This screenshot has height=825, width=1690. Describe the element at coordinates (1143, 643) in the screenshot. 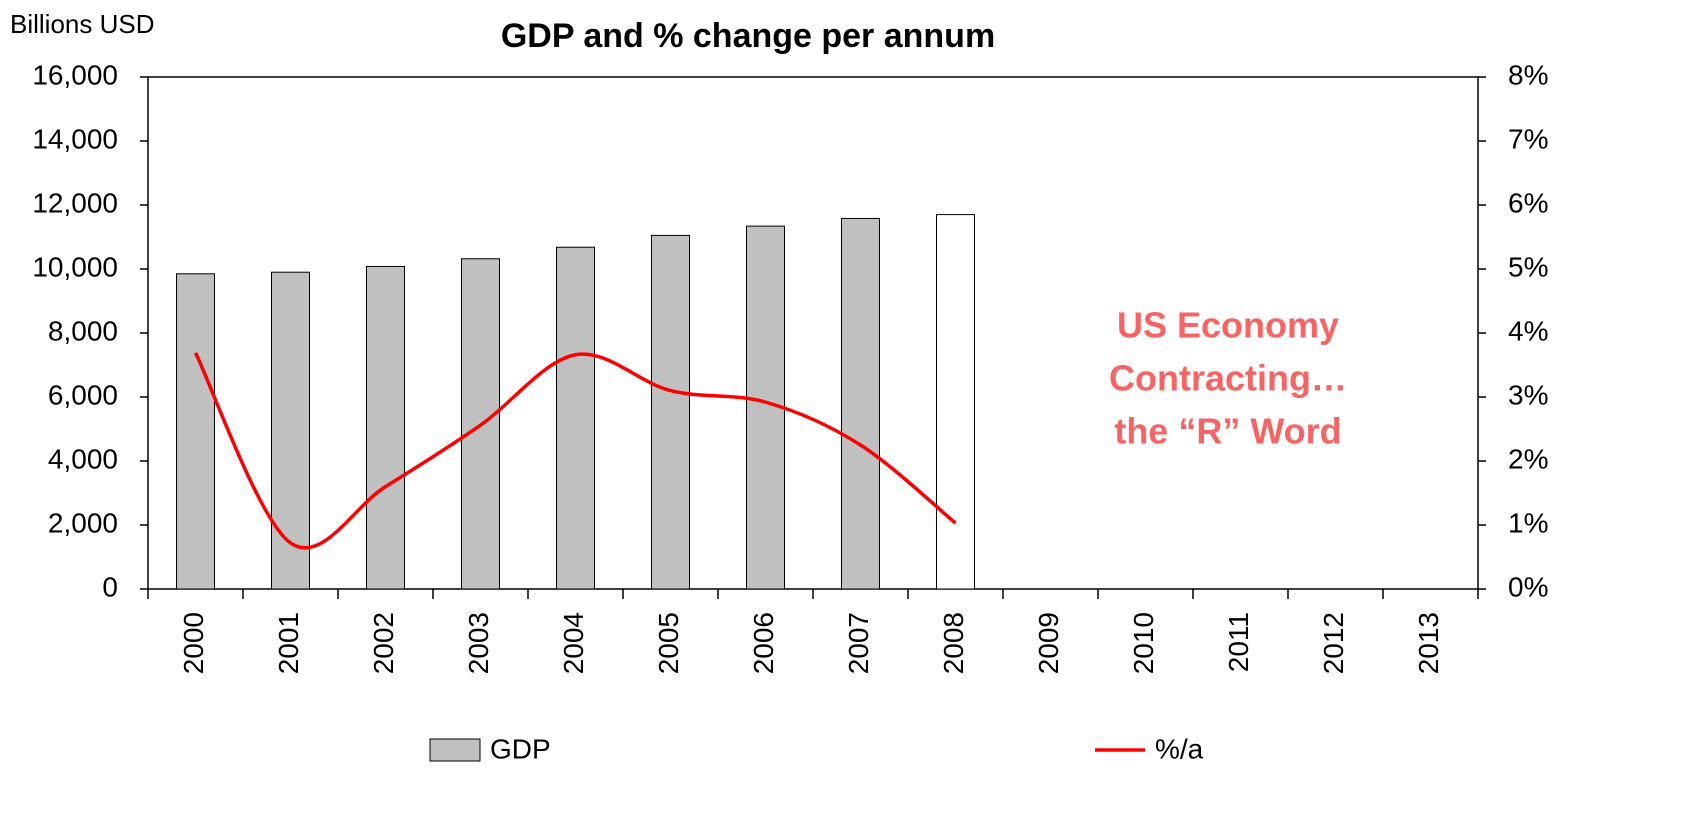

I see `x-tick-label: 2010` at that location.